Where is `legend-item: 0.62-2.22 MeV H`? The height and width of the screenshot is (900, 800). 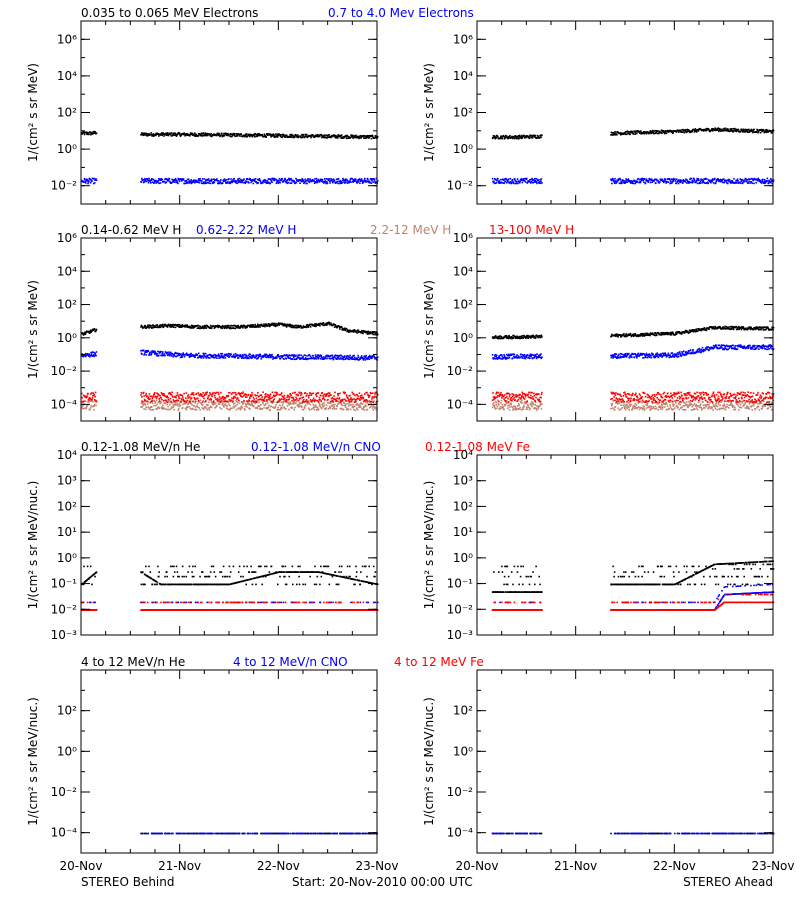
legend-item: 0.62-2.22 MeV H is located at coordinates (246, 230).